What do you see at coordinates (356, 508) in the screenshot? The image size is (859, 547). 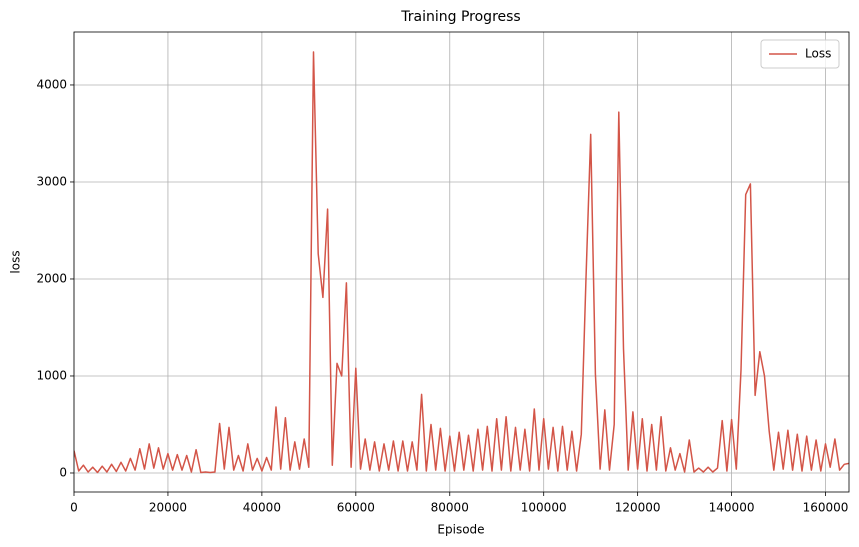 I see `x-tick-label: 60000` at bounding box center [356, 508].